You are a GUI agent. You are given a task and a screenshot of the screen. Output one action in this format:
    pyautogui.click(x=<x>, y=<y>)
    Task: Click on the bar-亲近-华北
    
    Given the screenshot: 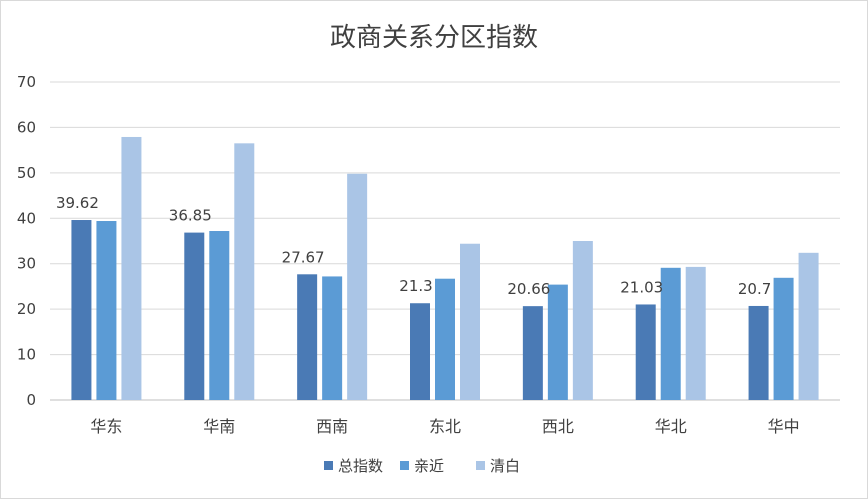 What is the action you would take?
    pyautogui.click(x=670, y=333)
    